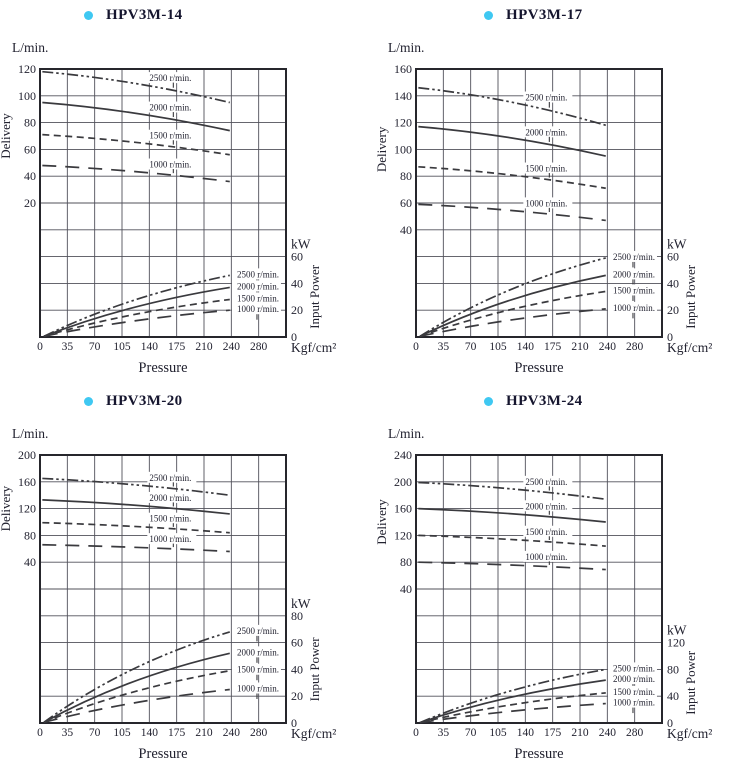 This screenshot has width=733, height=772. What do you see at coordinates (690, 682) in the screenshot?
I see `chart-text: Input Power` at bounding box center [690, 682].